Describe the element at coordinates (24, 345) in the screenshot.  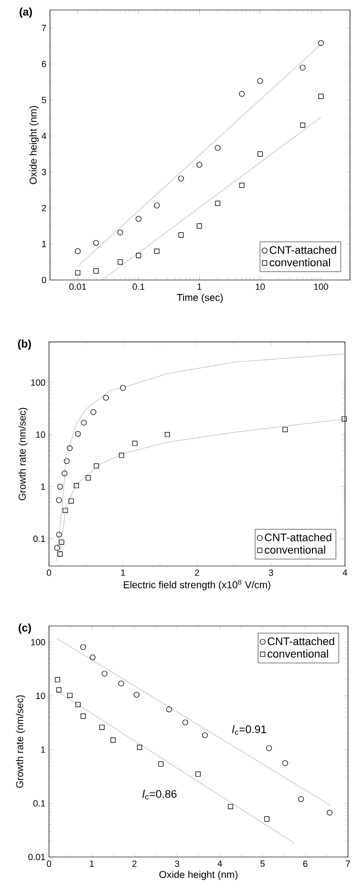
I see `chart-title: (b)` at that location.